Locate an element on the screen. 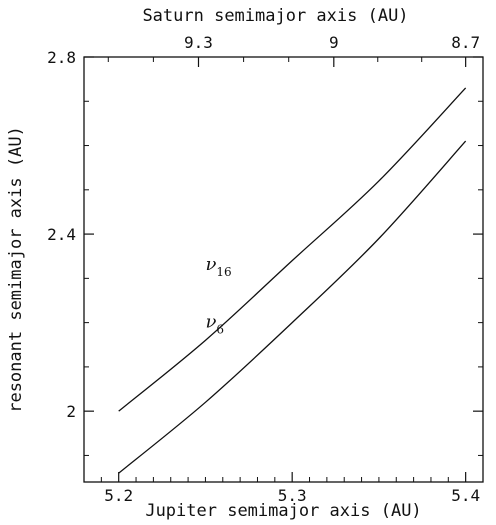  x-tick-label: 5.4 is located at coordinates (465, 495).